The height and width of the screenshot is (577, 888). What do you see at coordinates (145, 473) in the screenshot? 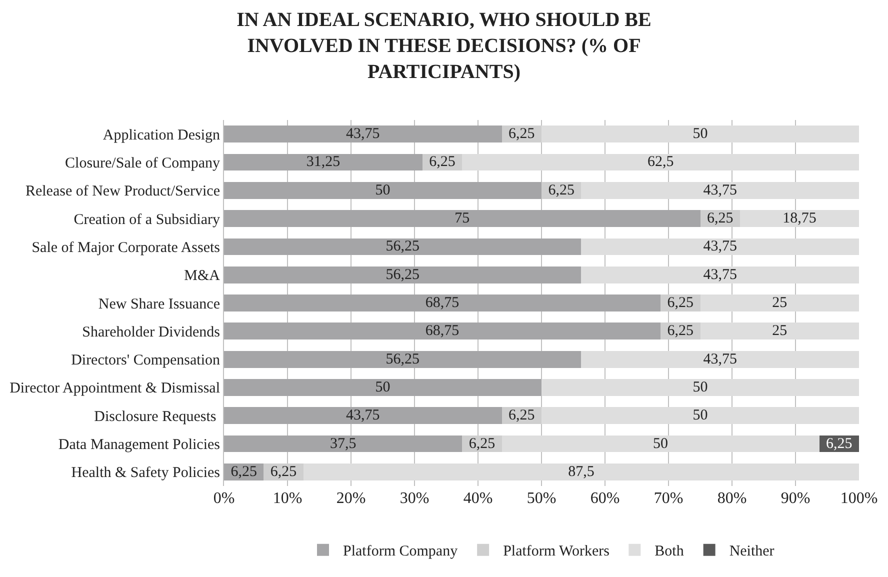
I see `y-tick-label: Health & Safety Policies` at bounding box center [145, 473].